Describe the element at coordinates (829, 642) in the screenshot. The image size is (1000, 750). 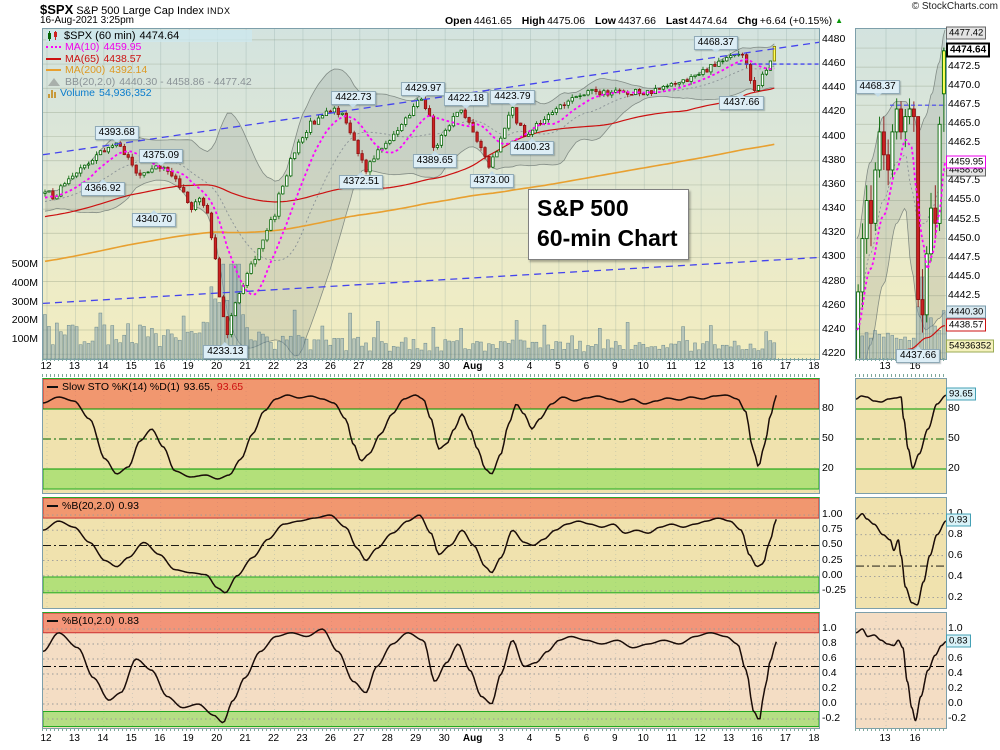
I see `indicator-tick-label: 0.8` at that location.